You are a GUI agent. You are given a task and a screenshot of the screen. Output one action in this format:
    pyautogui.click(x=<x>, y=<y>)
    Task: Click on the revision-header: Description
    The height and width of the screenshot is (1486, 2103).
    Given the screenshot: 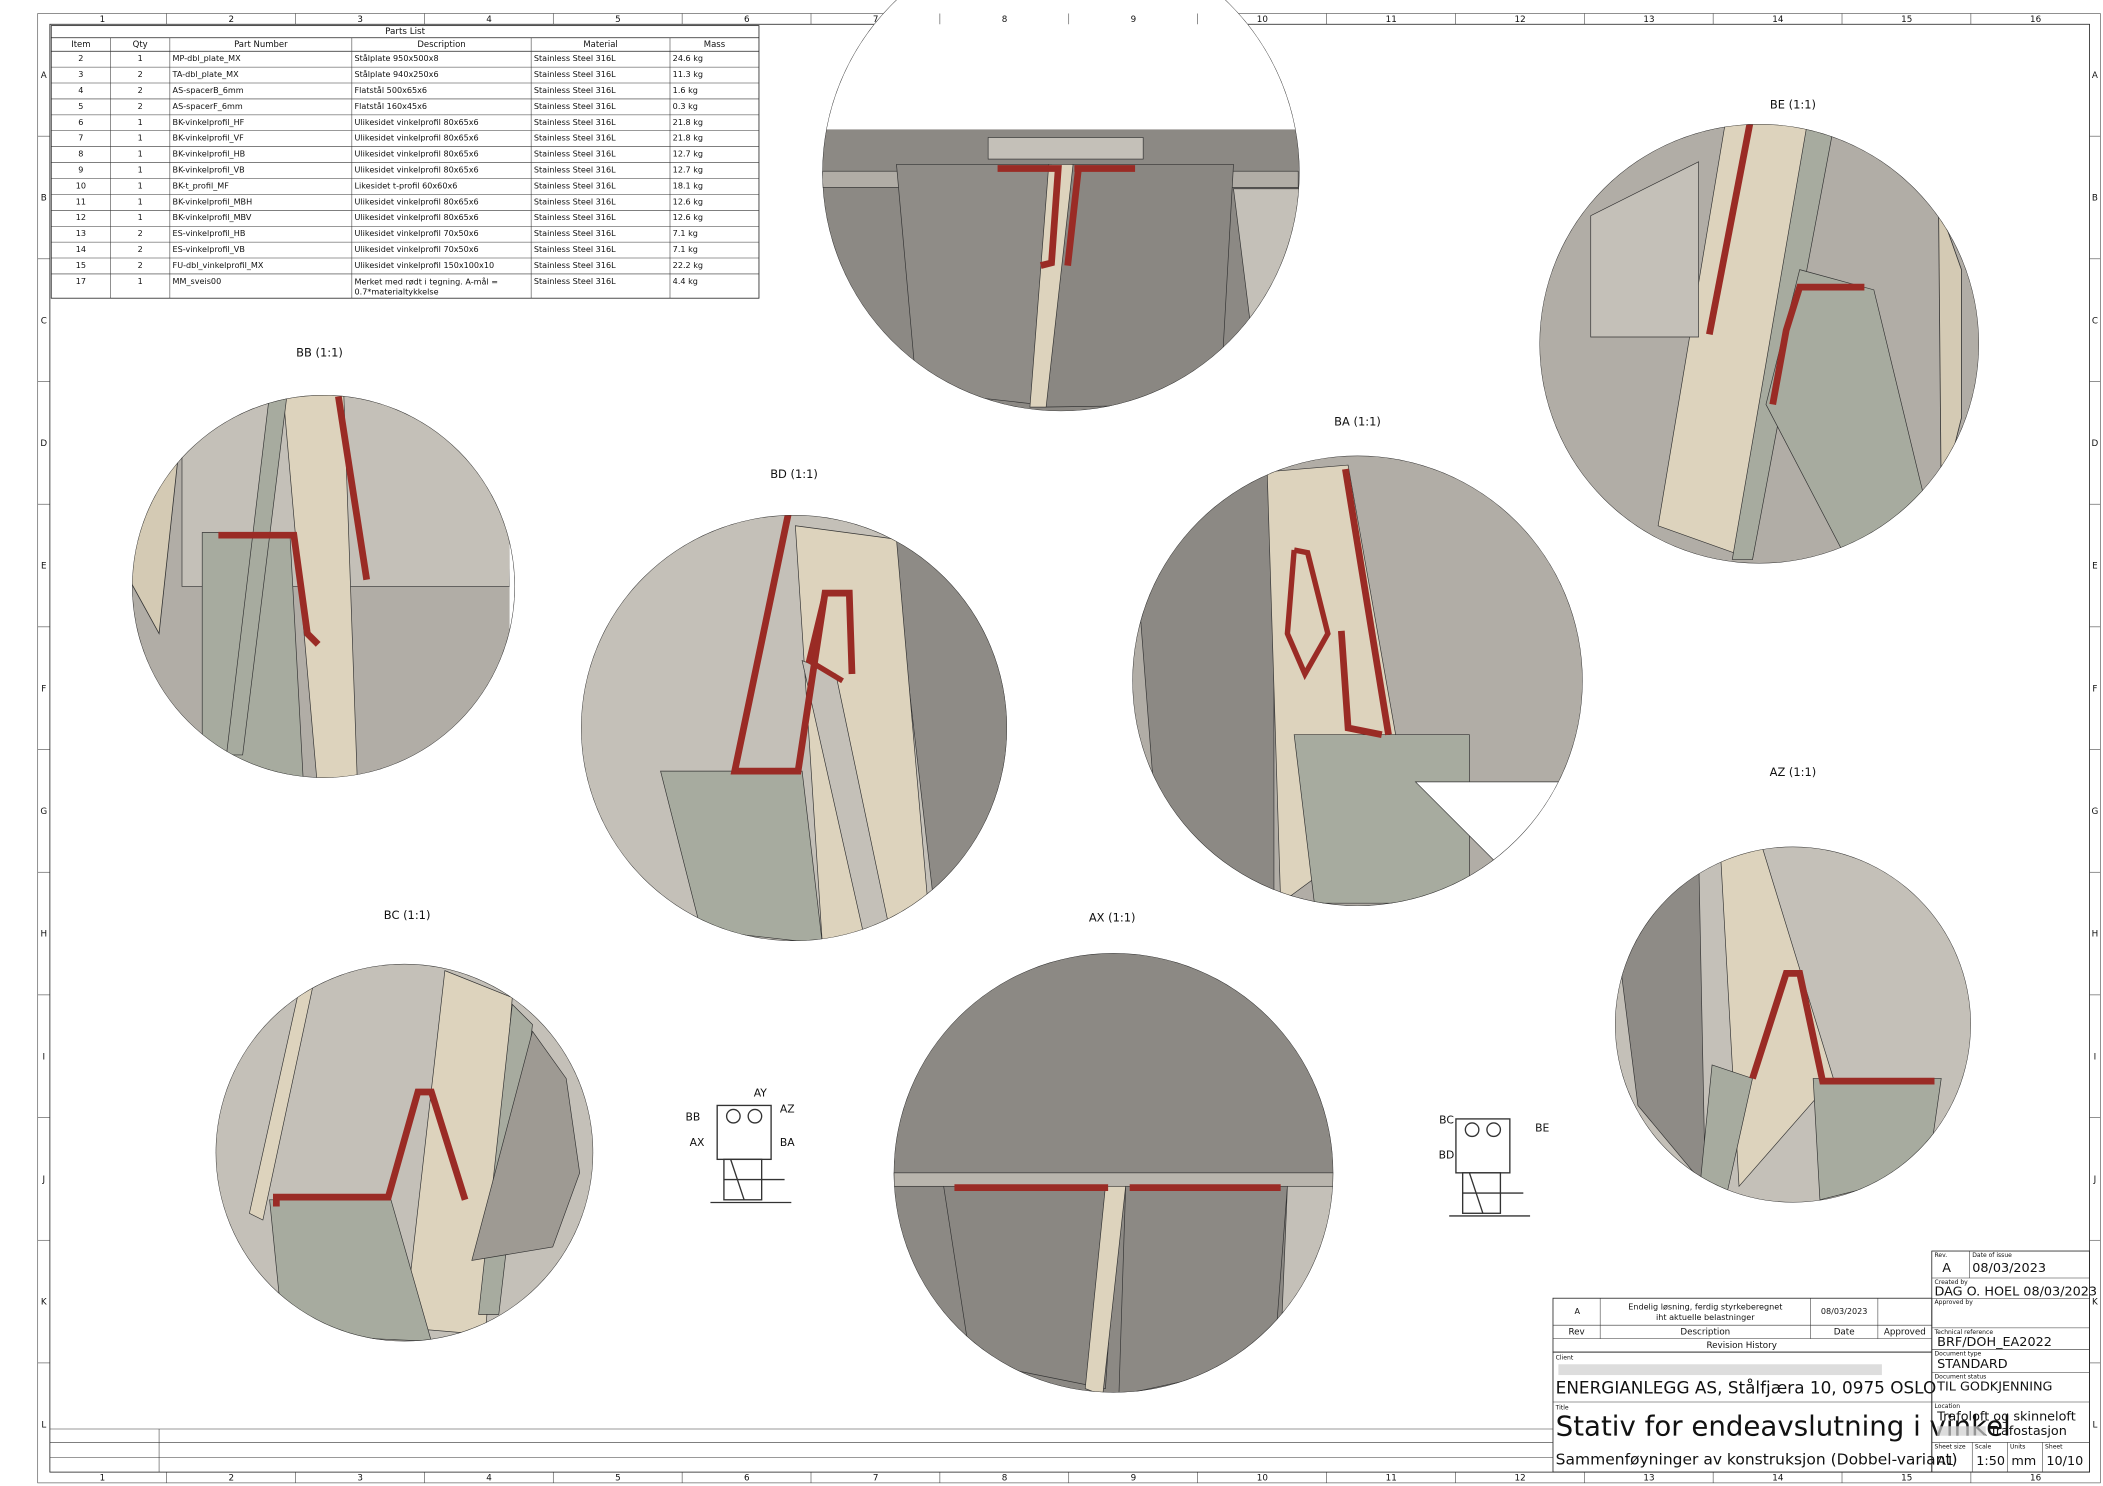 What is the action you would take?
    pyautogui.click(x=1705, y=1332)
    